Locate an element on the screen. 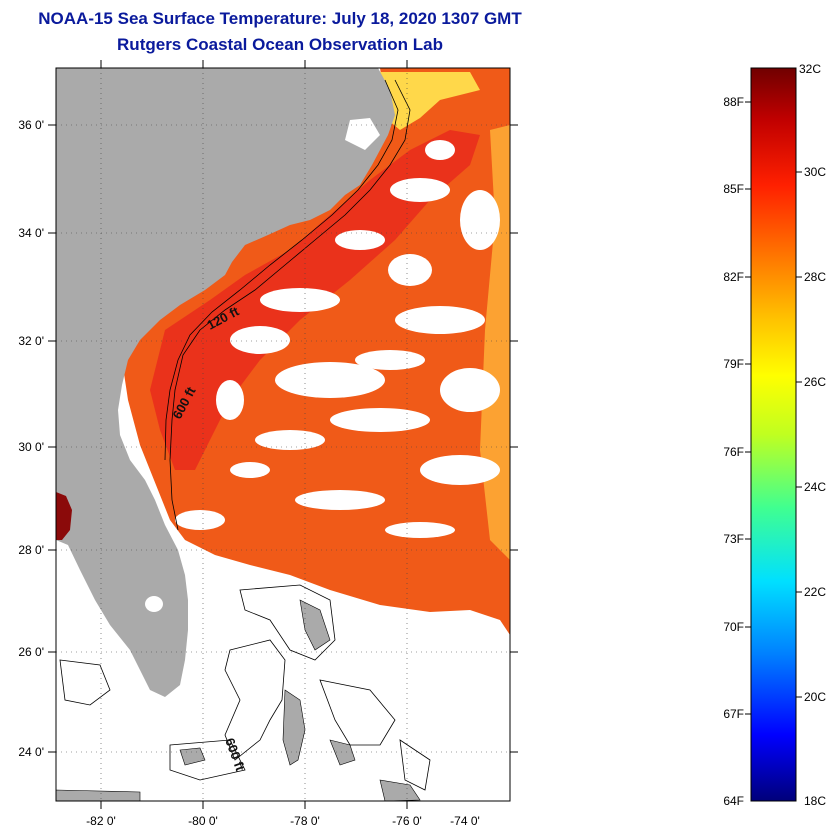 The image size is (833, 832). colorbar-celsius-label: 24C is located at coordinates (815, 487).